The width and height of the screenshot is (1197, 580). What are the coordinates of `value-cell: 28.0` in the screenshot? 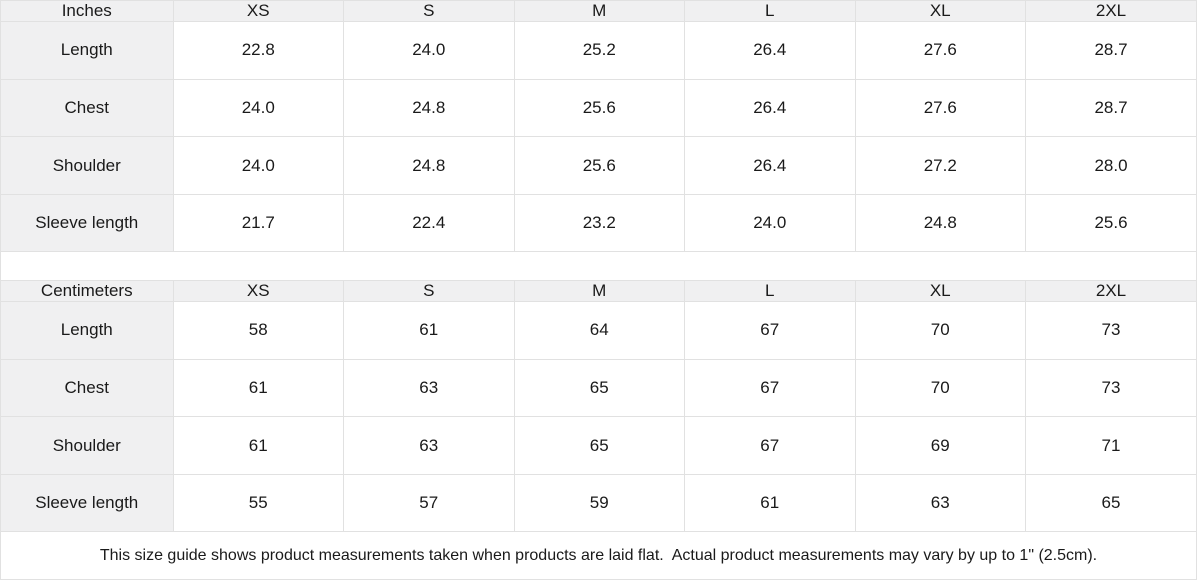 It's located at (1111, 166).